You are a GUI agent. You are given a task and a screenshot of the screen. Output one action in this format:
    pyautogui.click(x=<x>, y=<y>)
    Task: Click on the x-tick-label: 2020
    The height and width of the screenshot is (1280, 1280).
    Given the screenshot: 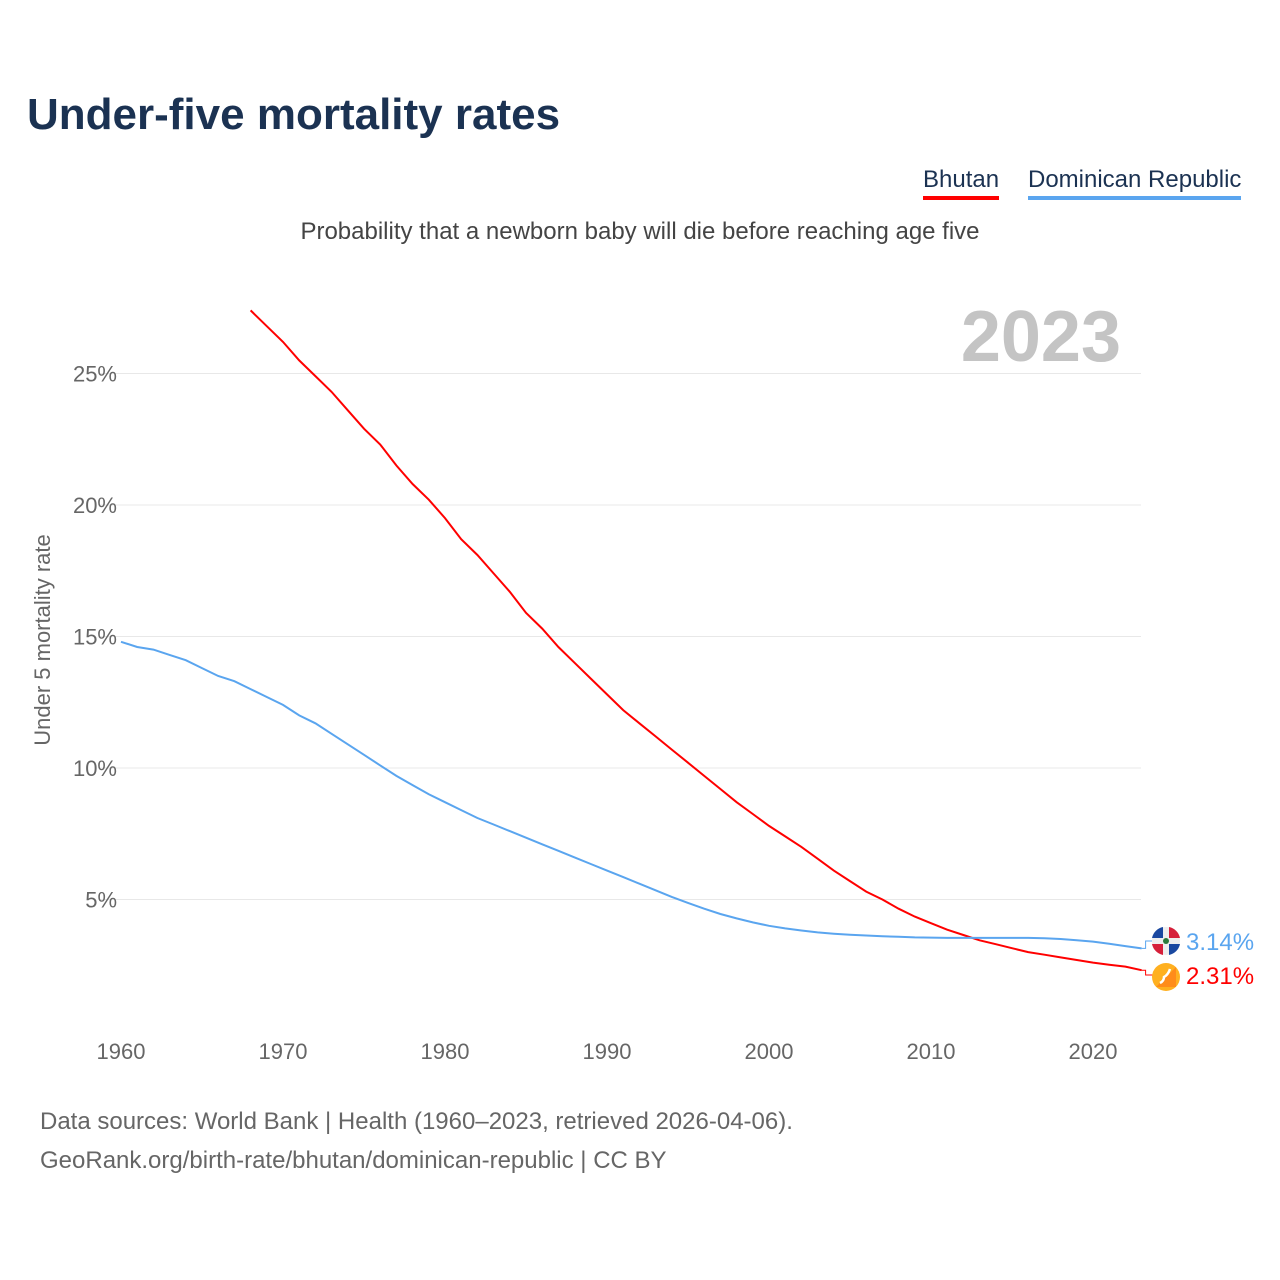 What is the action you would take?
    pyautogui.click(x=1093, y=1051)
    